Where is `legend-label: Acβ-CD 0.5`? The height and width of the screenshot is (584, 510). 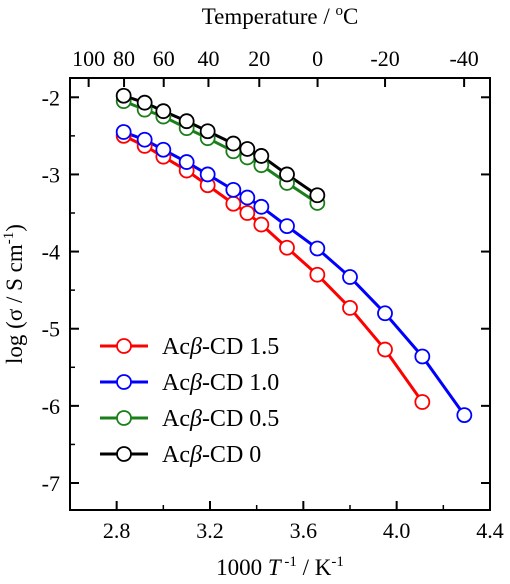 legend-label: Acβ-CD 0.5 is located at coordinates (220, 419).